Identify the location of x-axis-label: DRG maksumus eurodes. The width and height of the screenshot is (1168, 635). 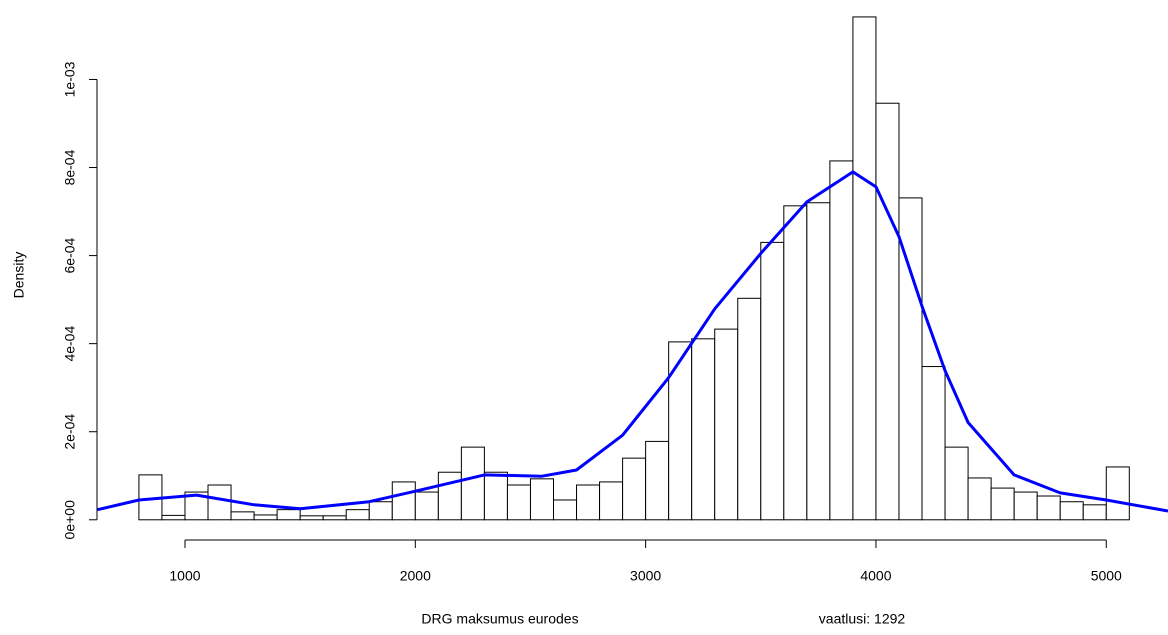
(499, 619).